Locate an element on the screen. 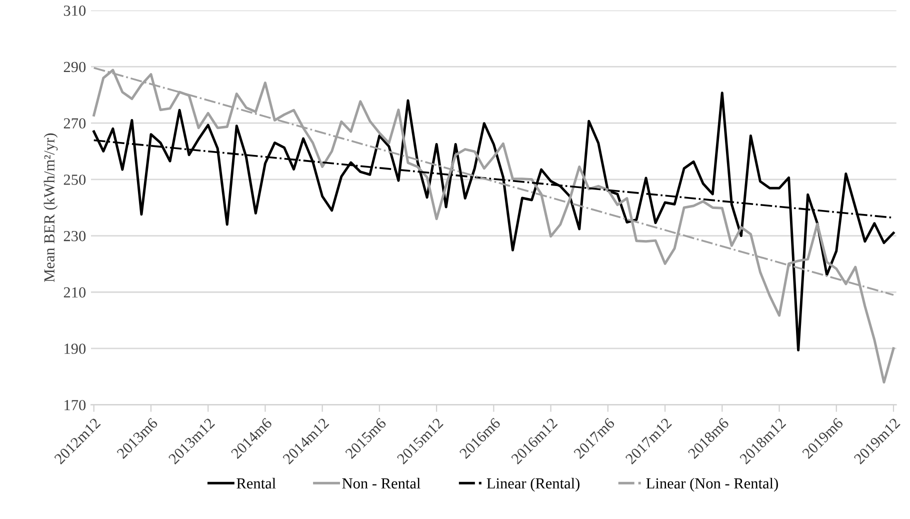  y-tick-label: 170 is located at coordinates (75, 405).